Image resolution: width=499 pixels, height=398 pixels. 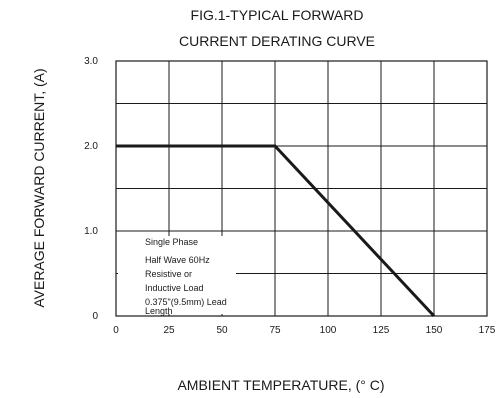 What do you see at coordinates (487, 330) in the screenshot?
I see `x-tick-label: 175` at bounding box center [487, 330].